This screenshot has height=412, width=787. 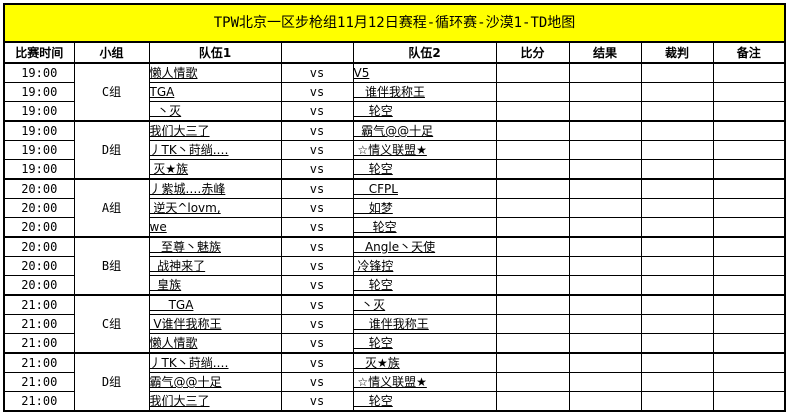 I want to click on team2-cell: CFPL, so click(x=424, y=188).